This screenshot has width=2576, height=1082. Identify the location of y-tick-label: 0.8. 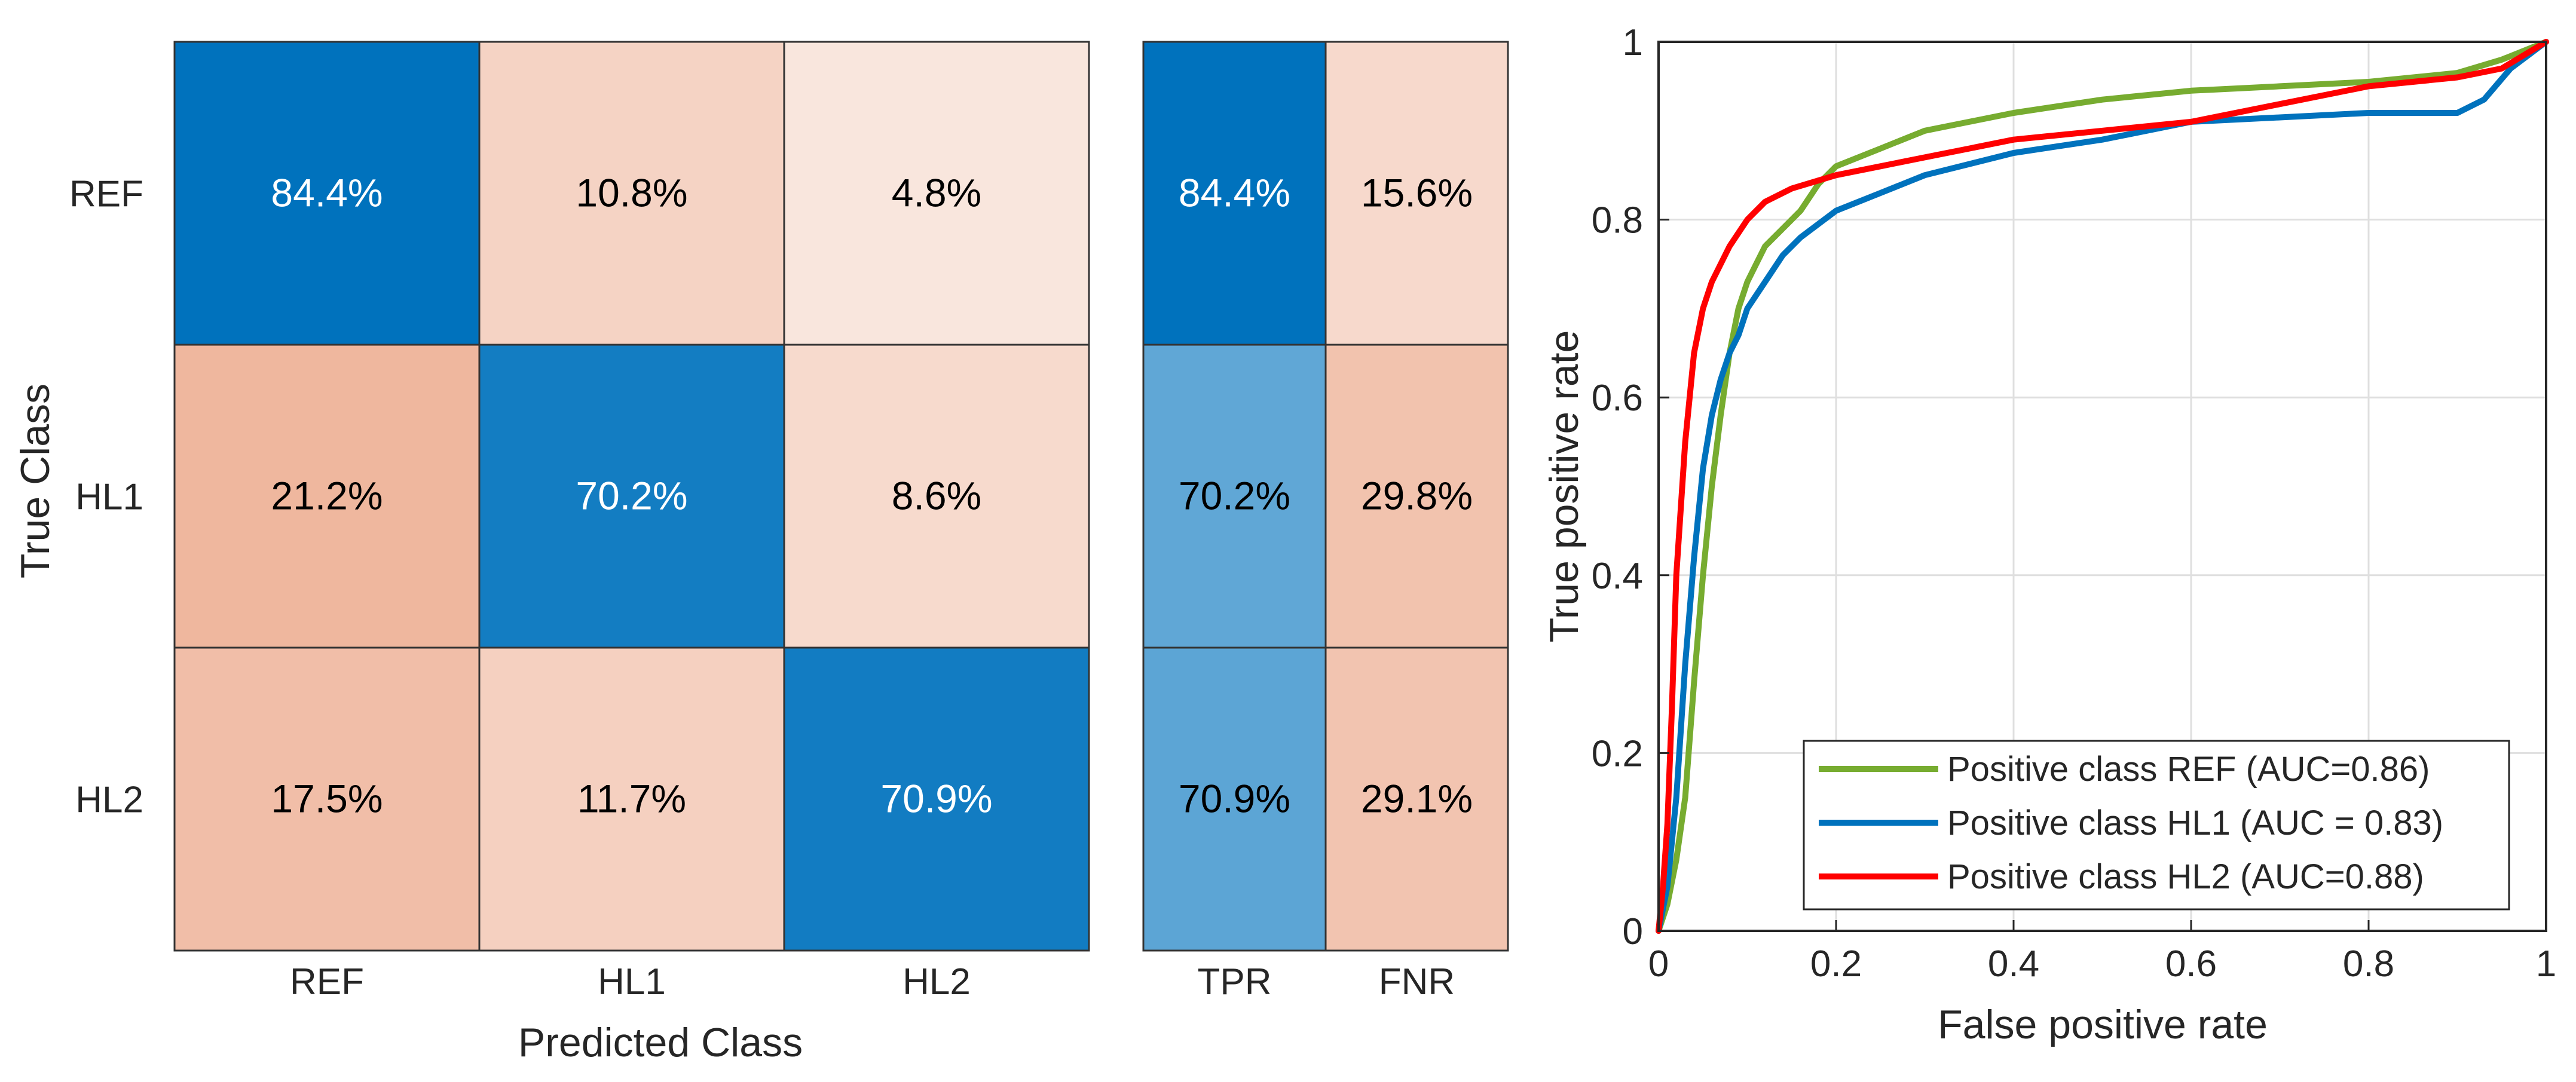
(1617, 220).